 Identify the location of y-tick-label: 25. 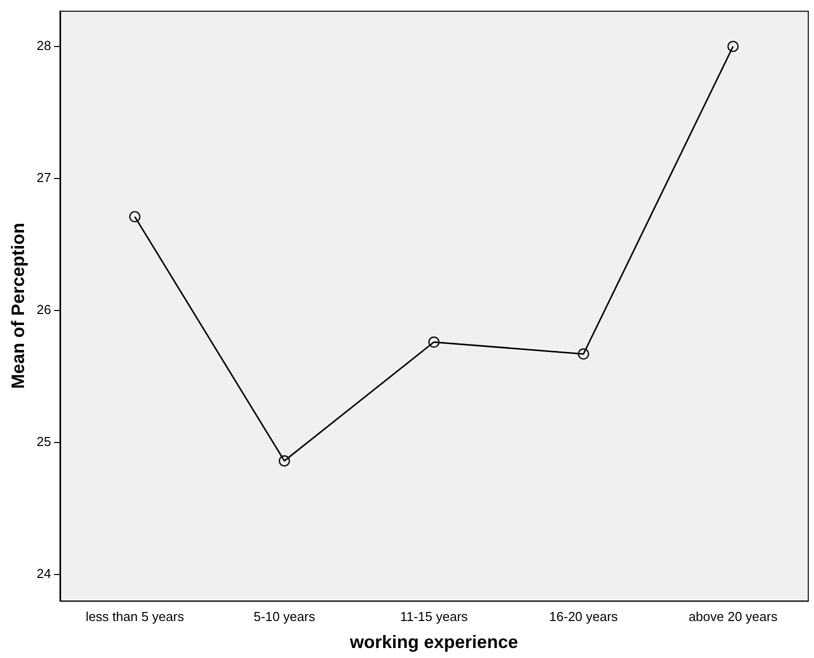
(44, 441).